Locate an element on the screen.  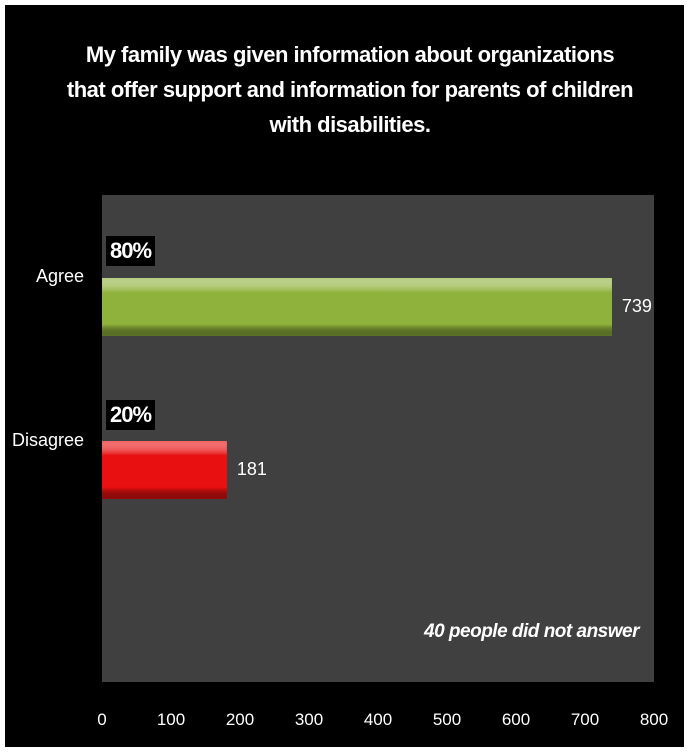
x-tick-label: 300 is located at coordinates (309, 719).